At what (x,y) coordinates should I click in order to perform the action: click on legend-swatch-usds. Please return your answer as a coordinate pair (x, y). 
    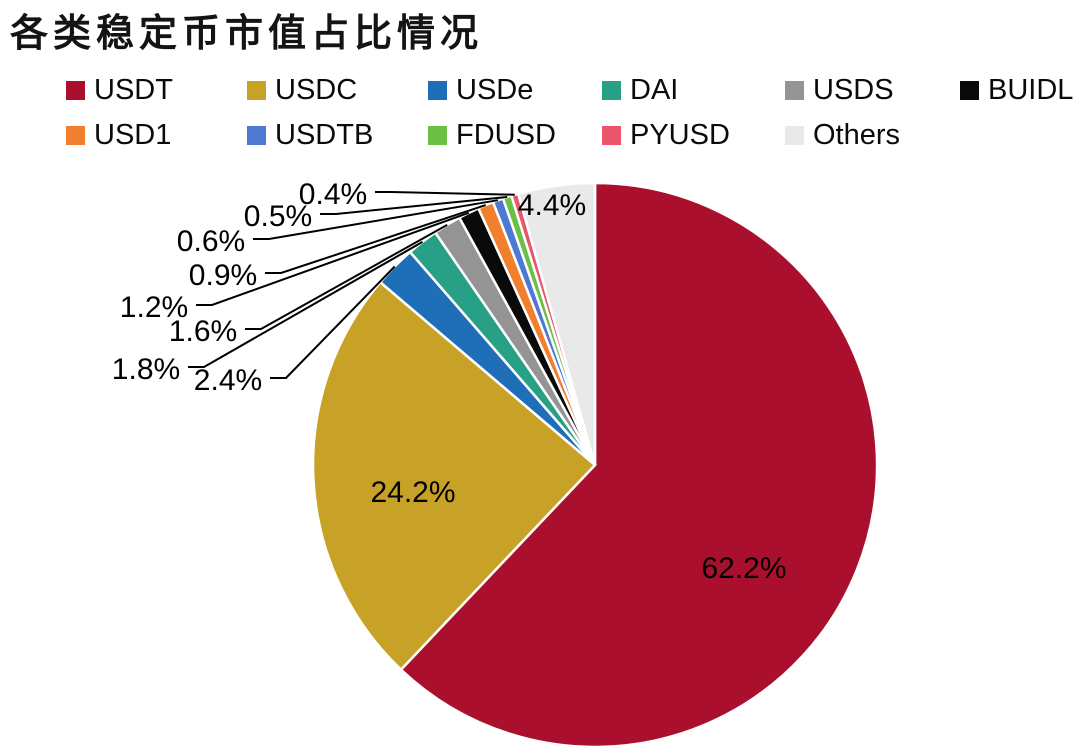
    Looking at the image, I should click on (794, 90).